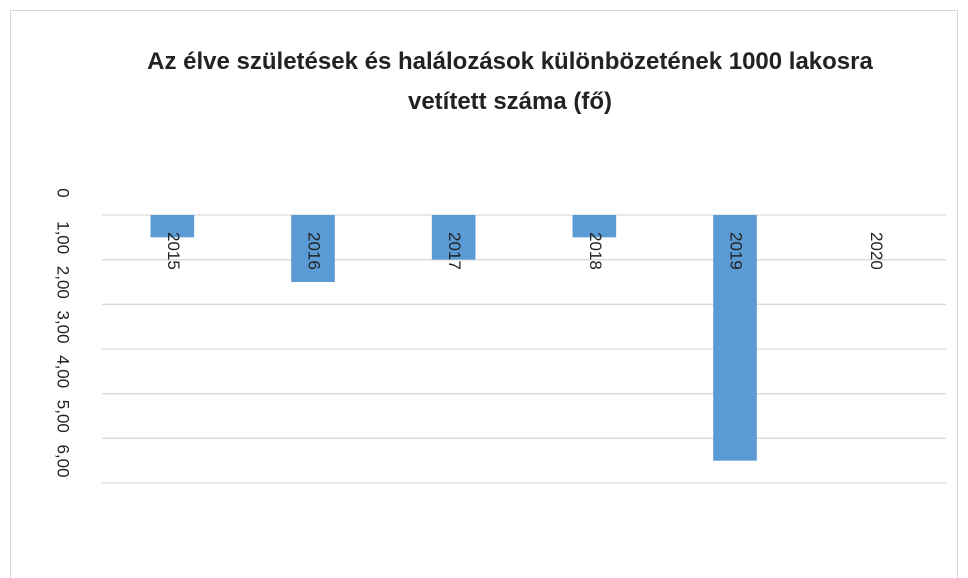 This screenshot has height=578, width=968. I want to click on y-tick-label: 0, so click(63, 192).